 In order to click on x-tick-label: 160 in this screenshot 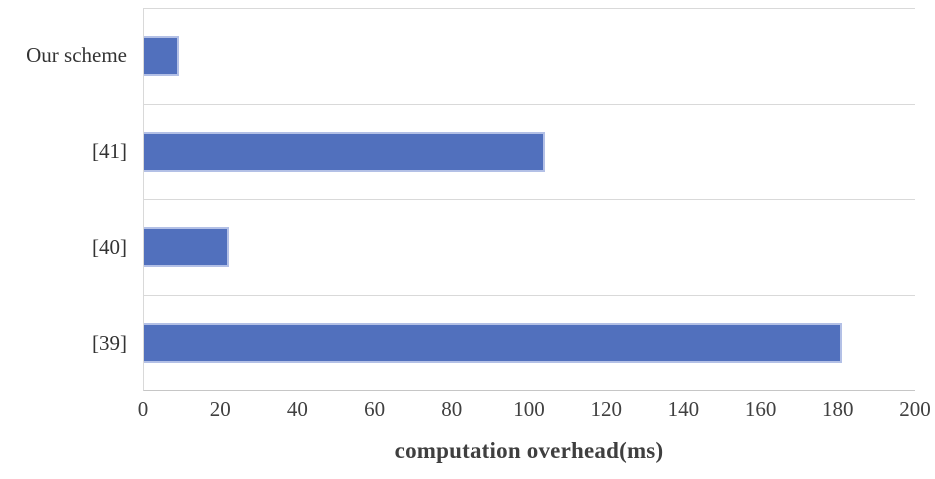, I will do `click(760, 409)`.